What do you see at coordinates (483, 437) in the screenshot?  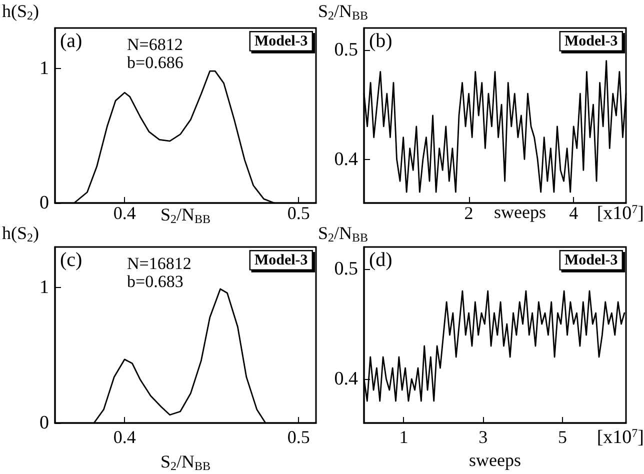 I see `x-tick-label: 3` at bounding box center [483, 437].